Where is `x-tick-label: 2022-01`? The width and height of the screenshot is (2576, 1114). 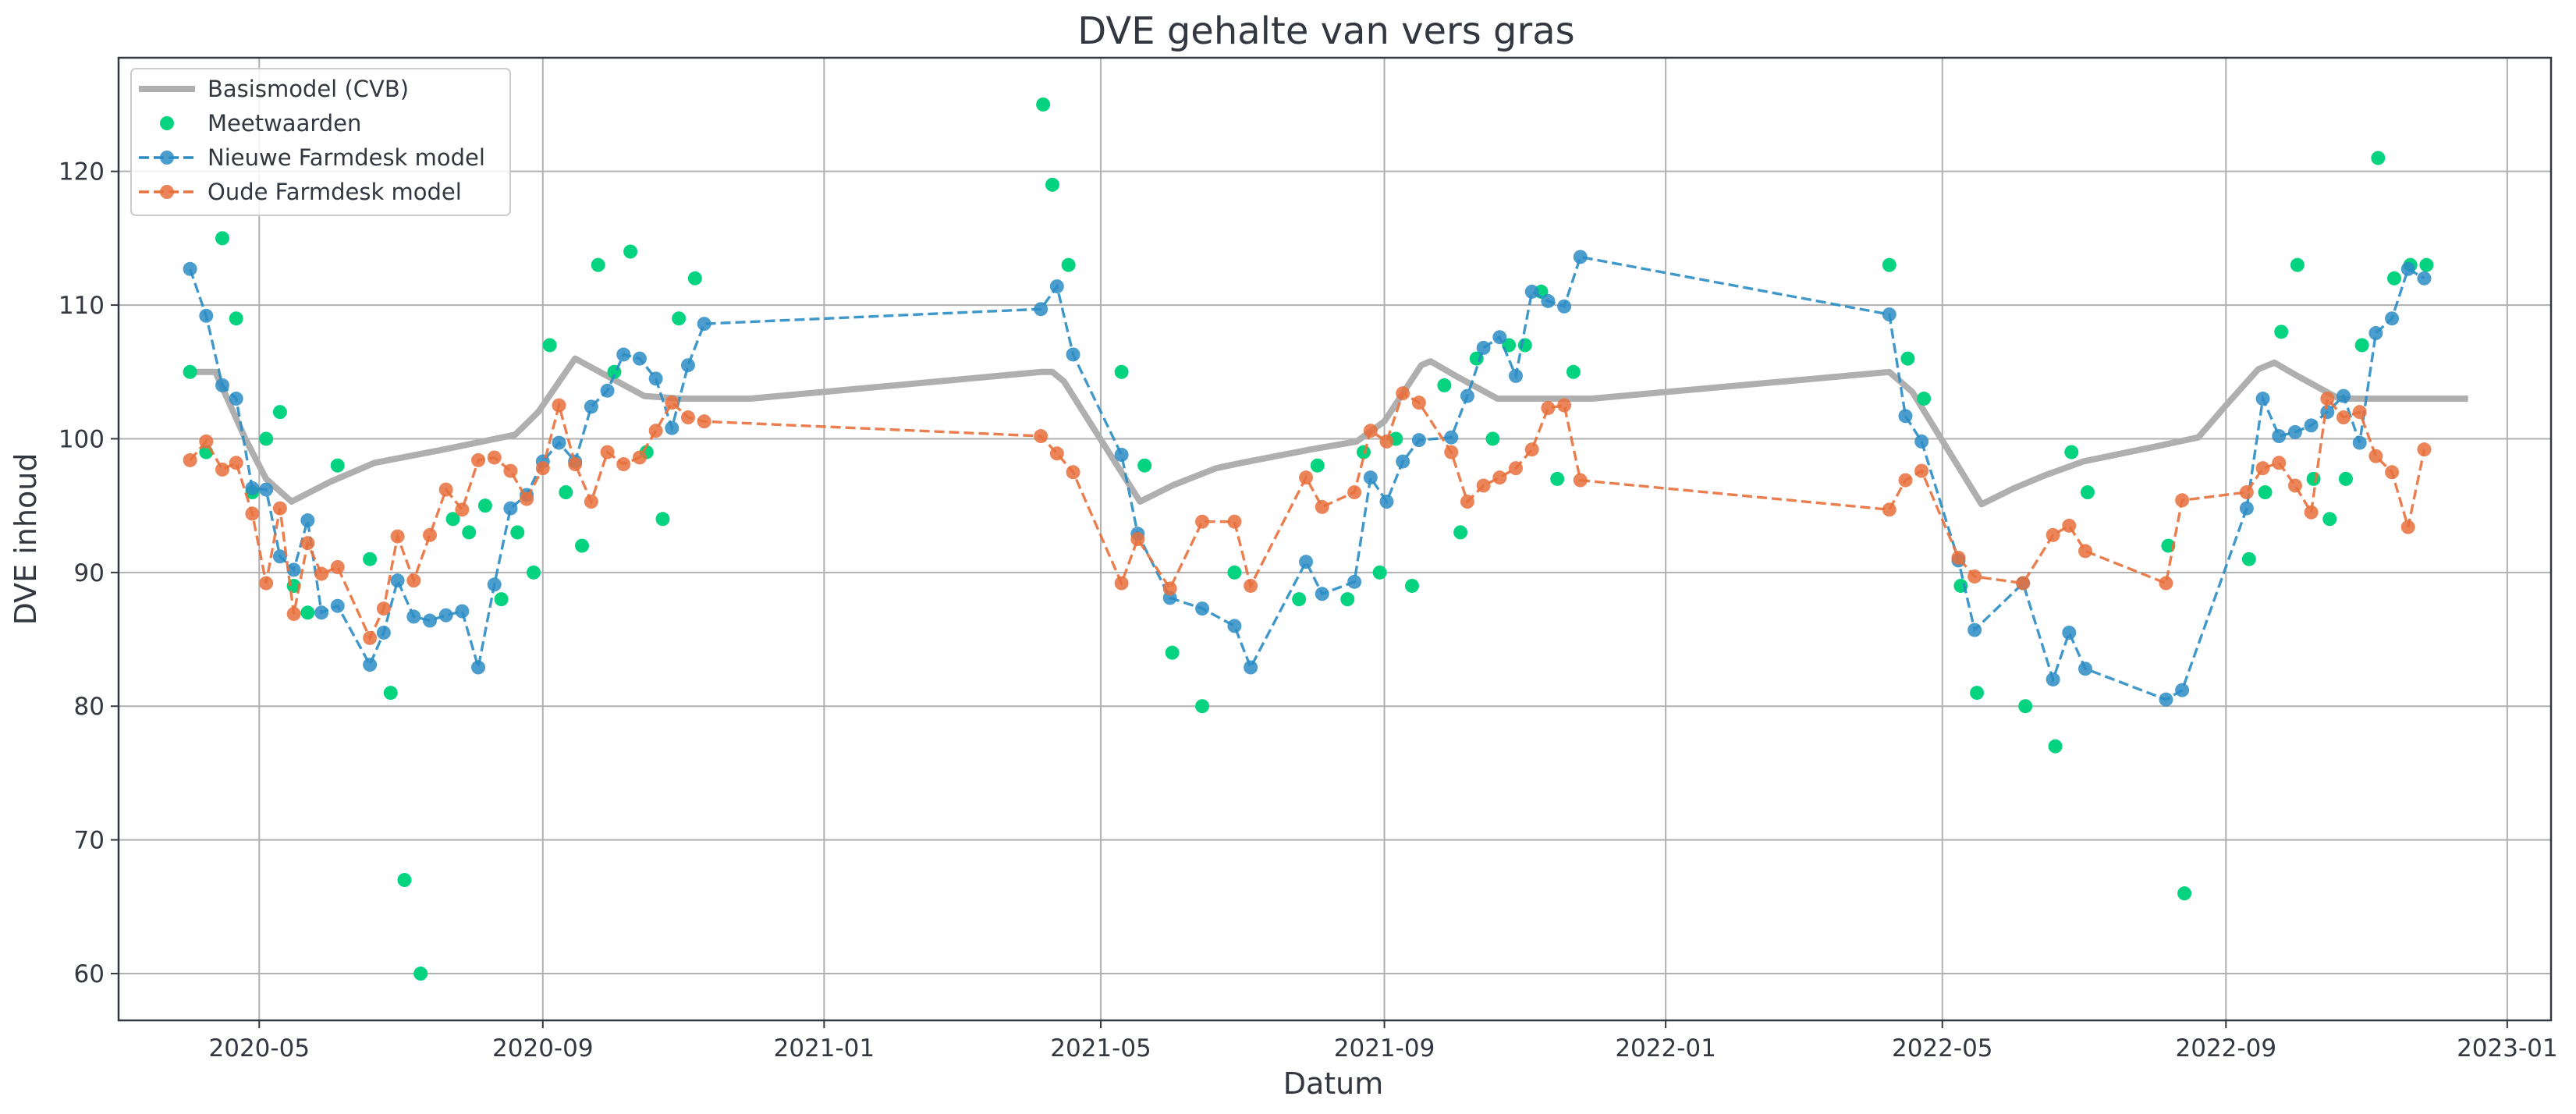 x-tick-label: 2022-01 is located at coordinates (1665, 1048).